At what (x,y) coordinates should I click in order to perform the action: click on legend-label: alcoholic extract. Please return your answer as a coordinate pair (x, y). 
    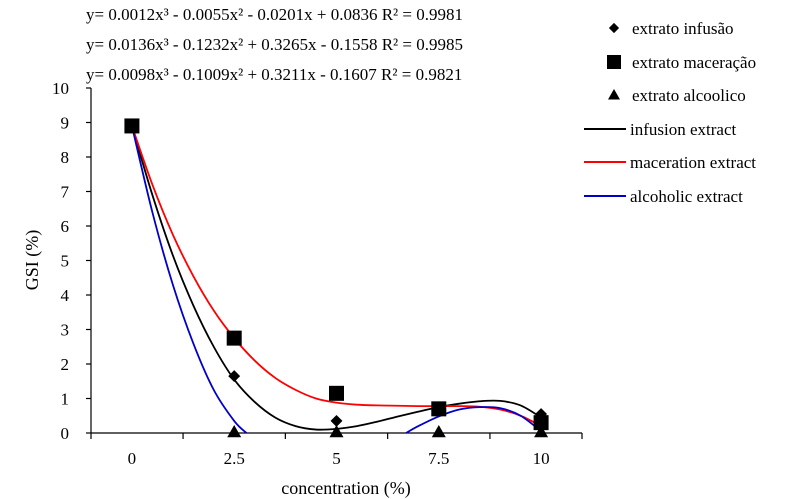
    Looking at the image, I should click on (686, 196).